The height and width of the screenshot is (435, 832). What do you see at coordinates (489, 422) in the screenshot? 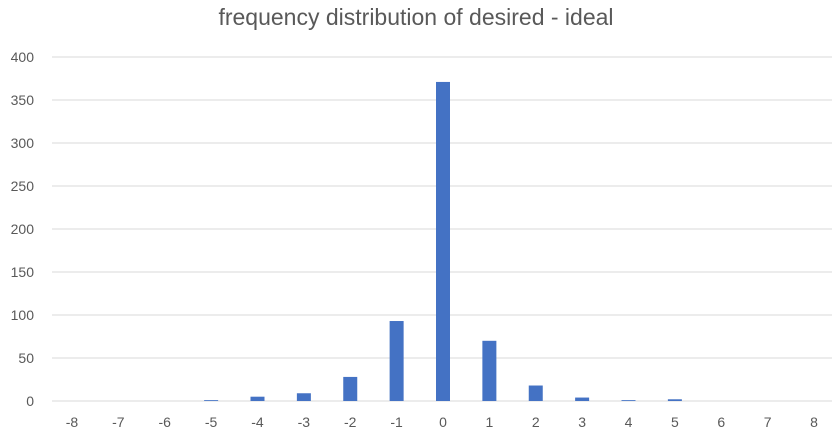
I see `x-tick-label: 1` at bounding box center [489, 422].